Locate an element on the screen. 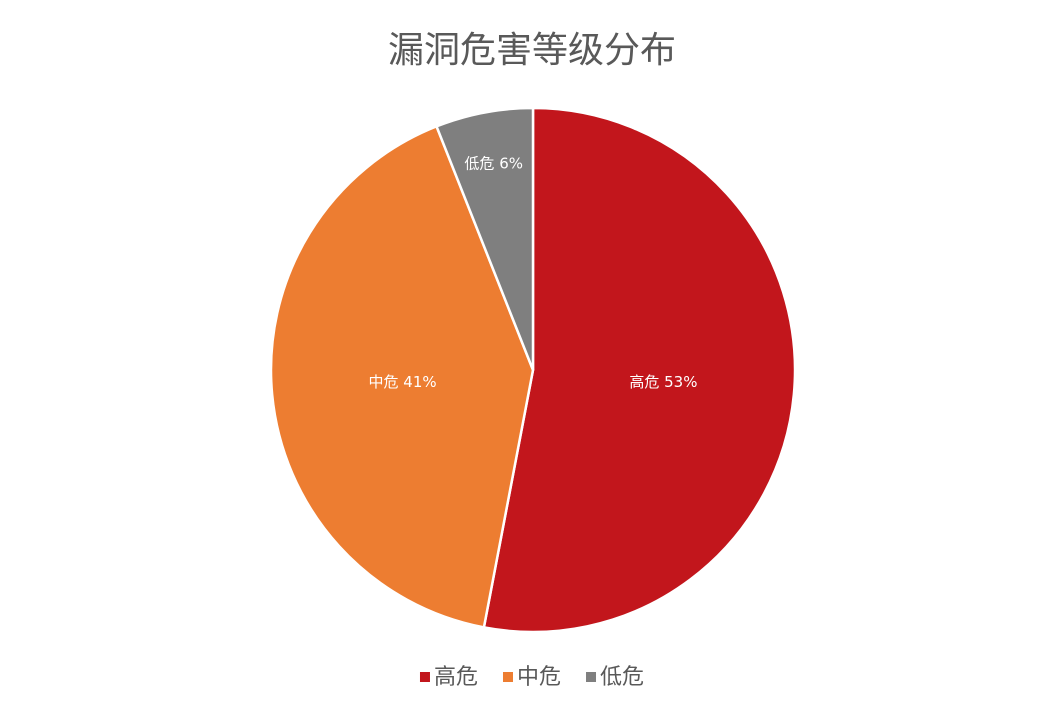 The height and width of the screenshot is (708, 1064). legend-label: 高危 is located at coordinates (456, 677).